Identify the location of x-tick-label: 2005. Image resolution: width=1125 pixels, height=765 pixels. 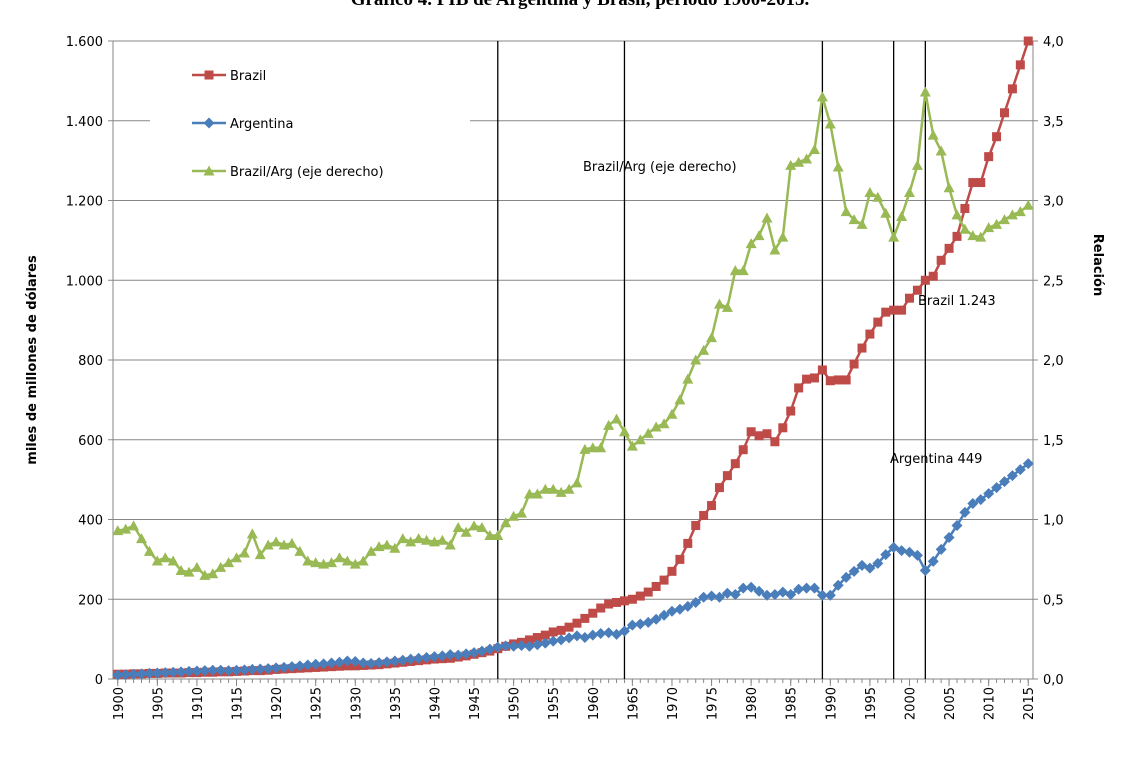
(950, 703).